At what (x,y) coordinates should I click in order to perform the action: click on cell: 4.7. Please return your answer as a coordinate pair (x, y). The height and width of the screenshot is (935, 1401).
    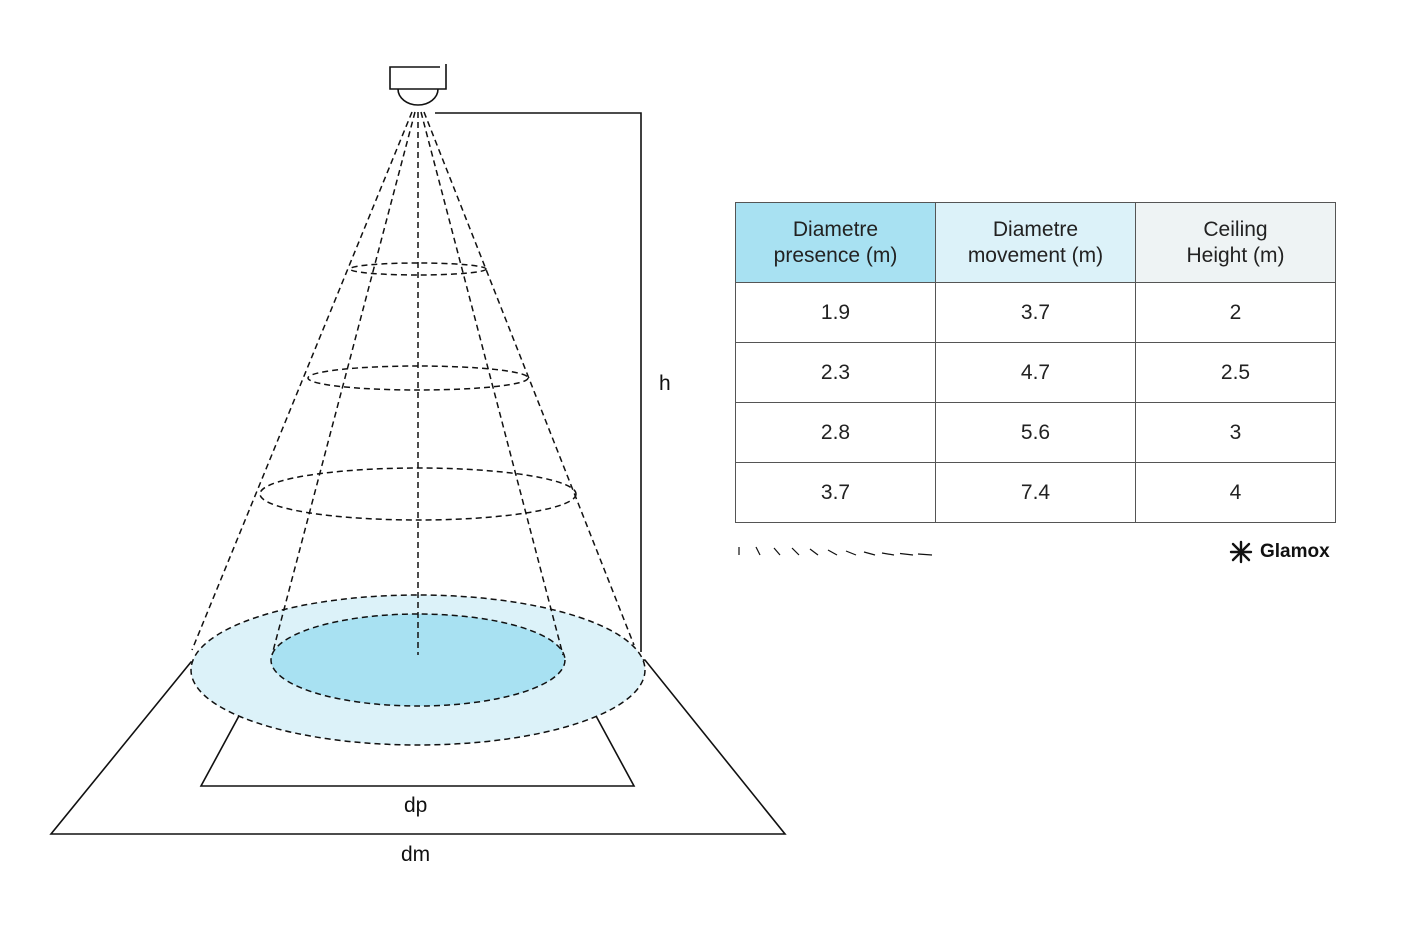
    Looking at the image, I should click on (1035, 372).